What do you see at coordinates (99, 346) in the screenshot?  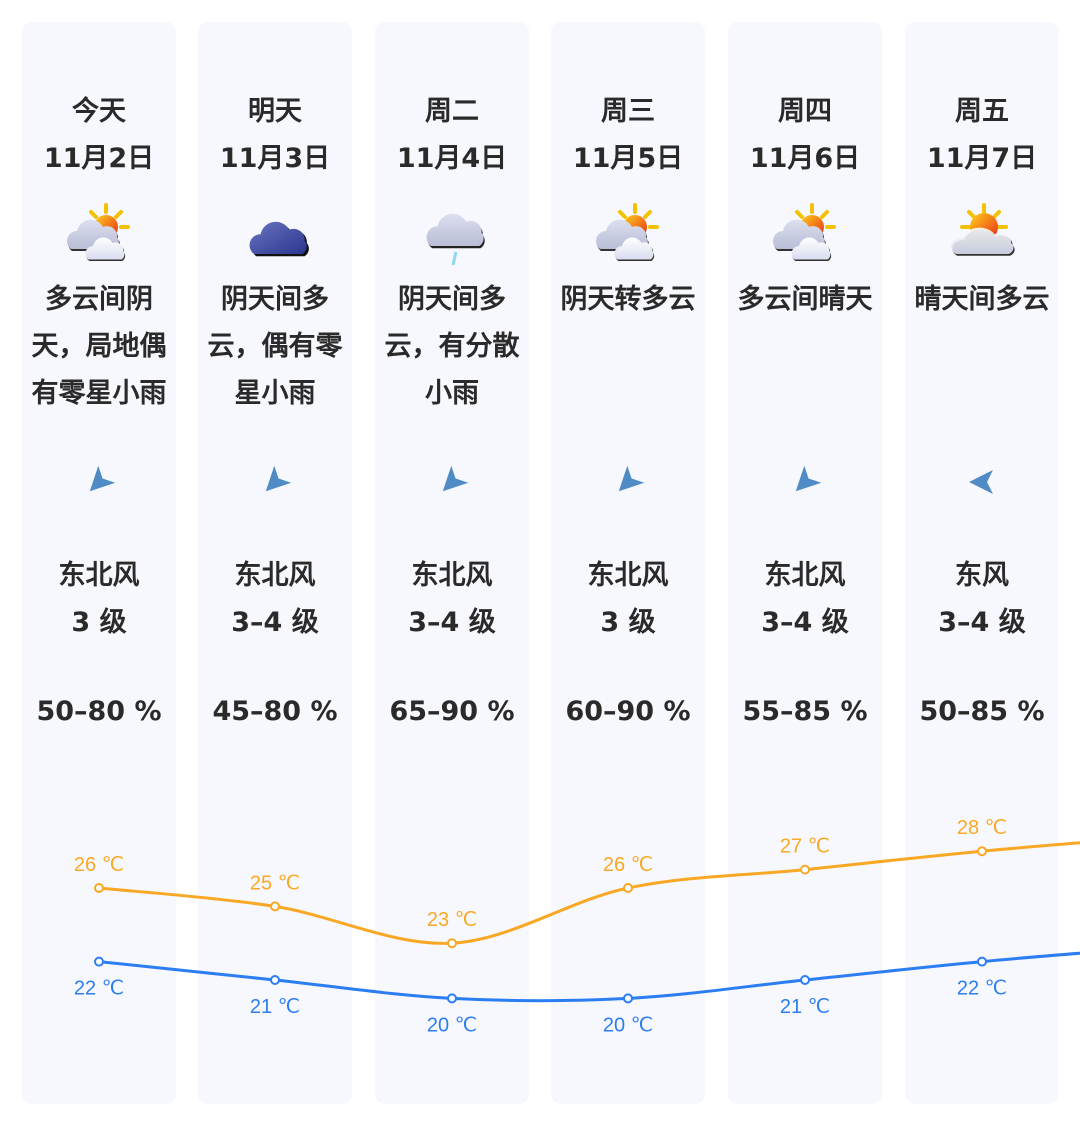 I see `weather-description: 多云间阴天，局地偶有零星小雨` at bounding box center [99, 346].